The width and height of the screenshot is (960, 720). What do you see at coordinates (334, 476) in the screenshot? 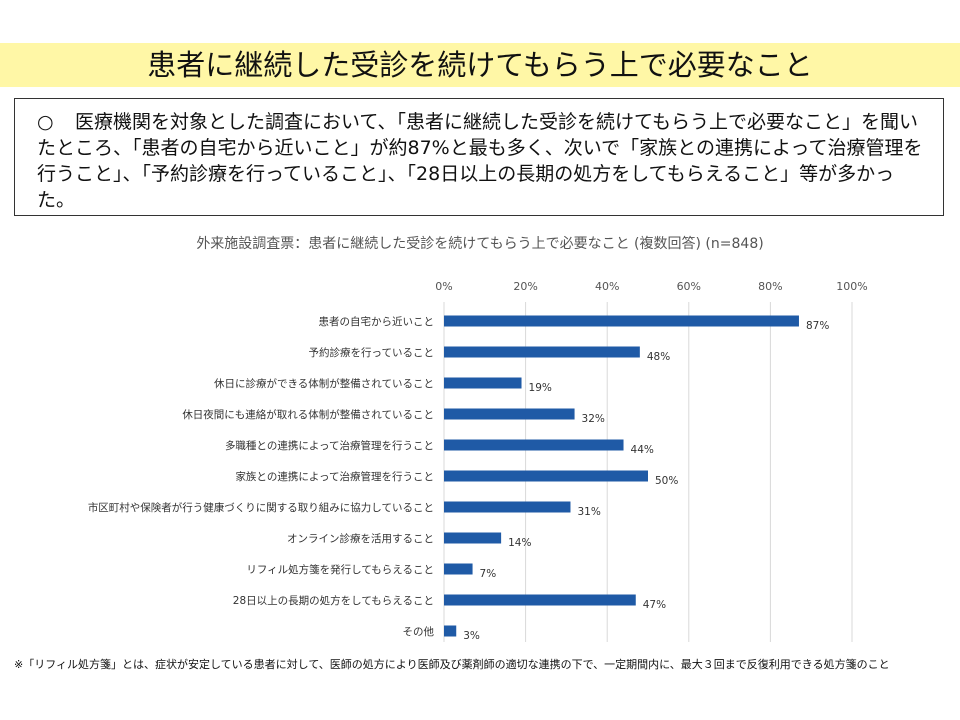
I see `category-label: 家族との連携によって治療管理を行うこと` at bounding box center [334, 476].